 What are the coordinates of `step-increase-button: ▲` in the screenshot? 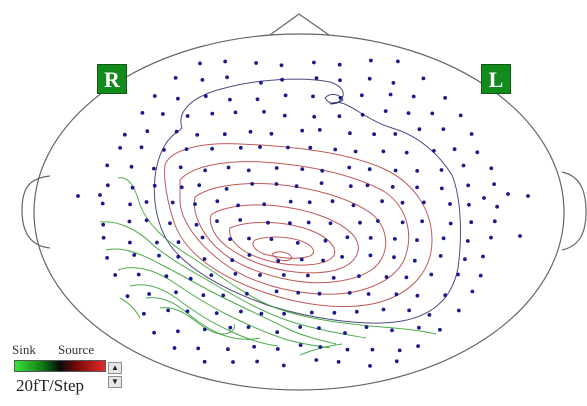 It's located at (115, 368).